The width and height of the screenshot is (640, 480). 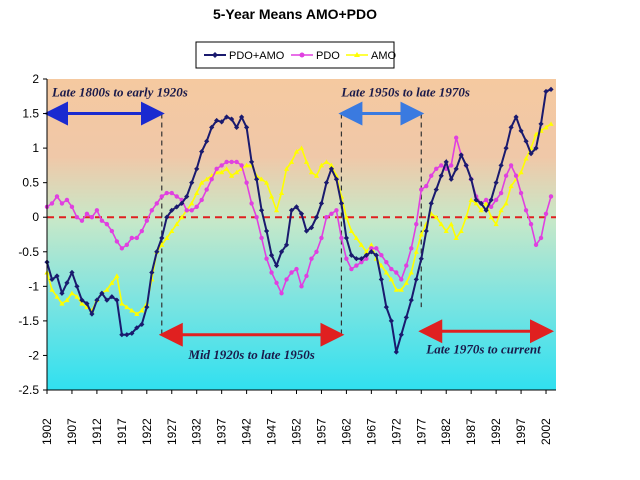 What do you see at coordinates (321, 431) in the screenshot?
I see `x-tick-label: 1957` at bounding box center [321, 431].